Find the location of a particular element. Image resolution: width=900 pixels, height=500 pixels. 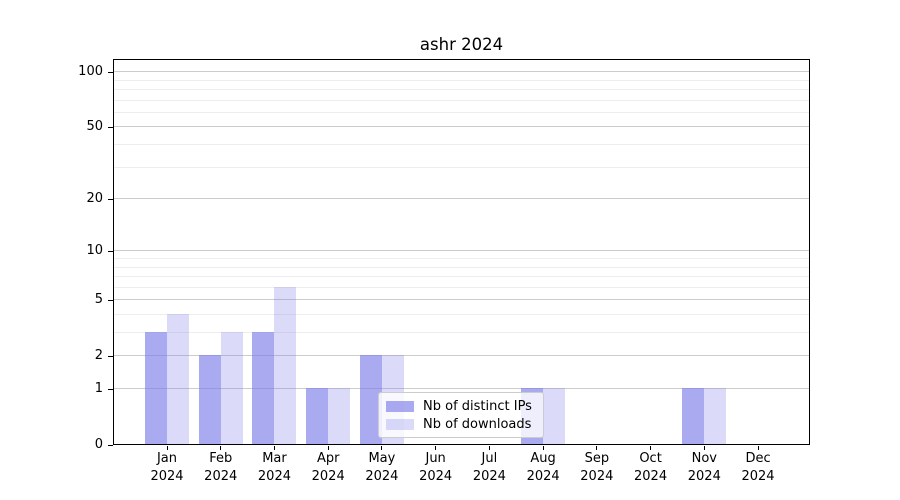

bar-nb-of-distinct-ips-nov is located at coordinates (693, 416).